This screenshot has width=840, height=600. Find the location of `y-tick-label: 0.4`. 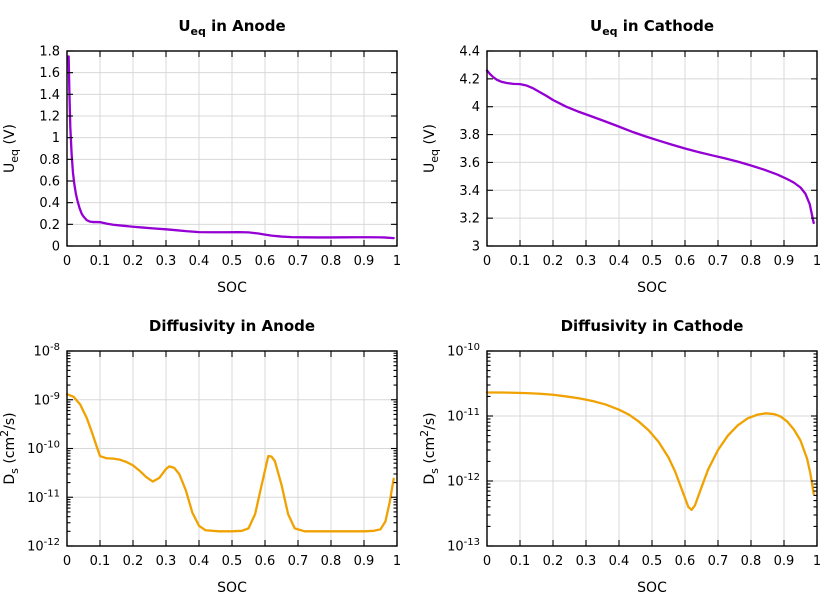

y-tick-label: 0.4 is located at coordinates (49, 203).